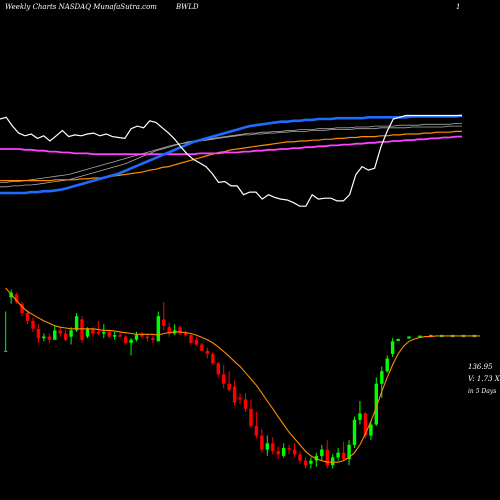 The height and width of the screenshot is (500, 500). What do you see at coordinates (482, 391) in the screenshot?
I see `period-readout: in 5 Days` at bounding box center [482, 391].